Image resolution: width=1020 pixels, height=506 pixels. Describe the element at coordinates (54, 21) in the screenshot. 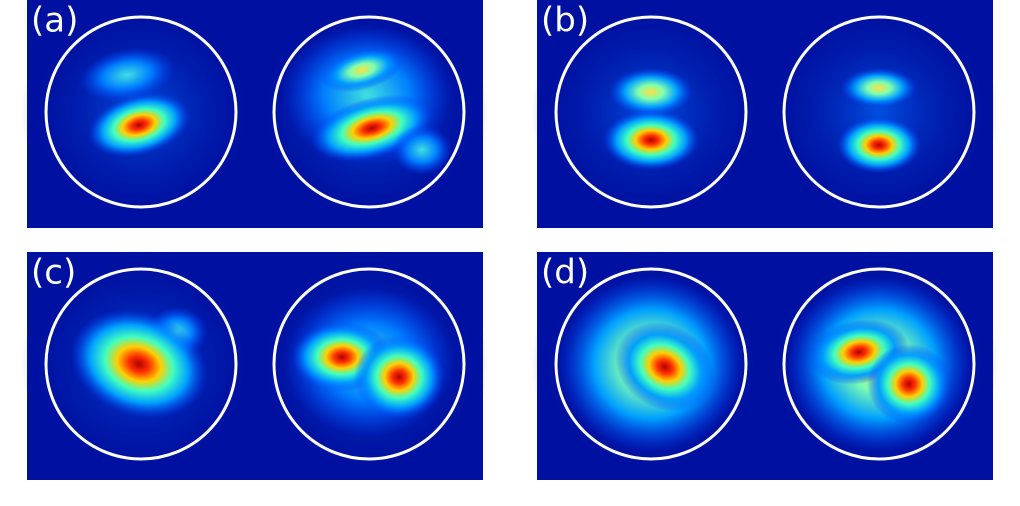

I see `panel-label: (a)` at that location.